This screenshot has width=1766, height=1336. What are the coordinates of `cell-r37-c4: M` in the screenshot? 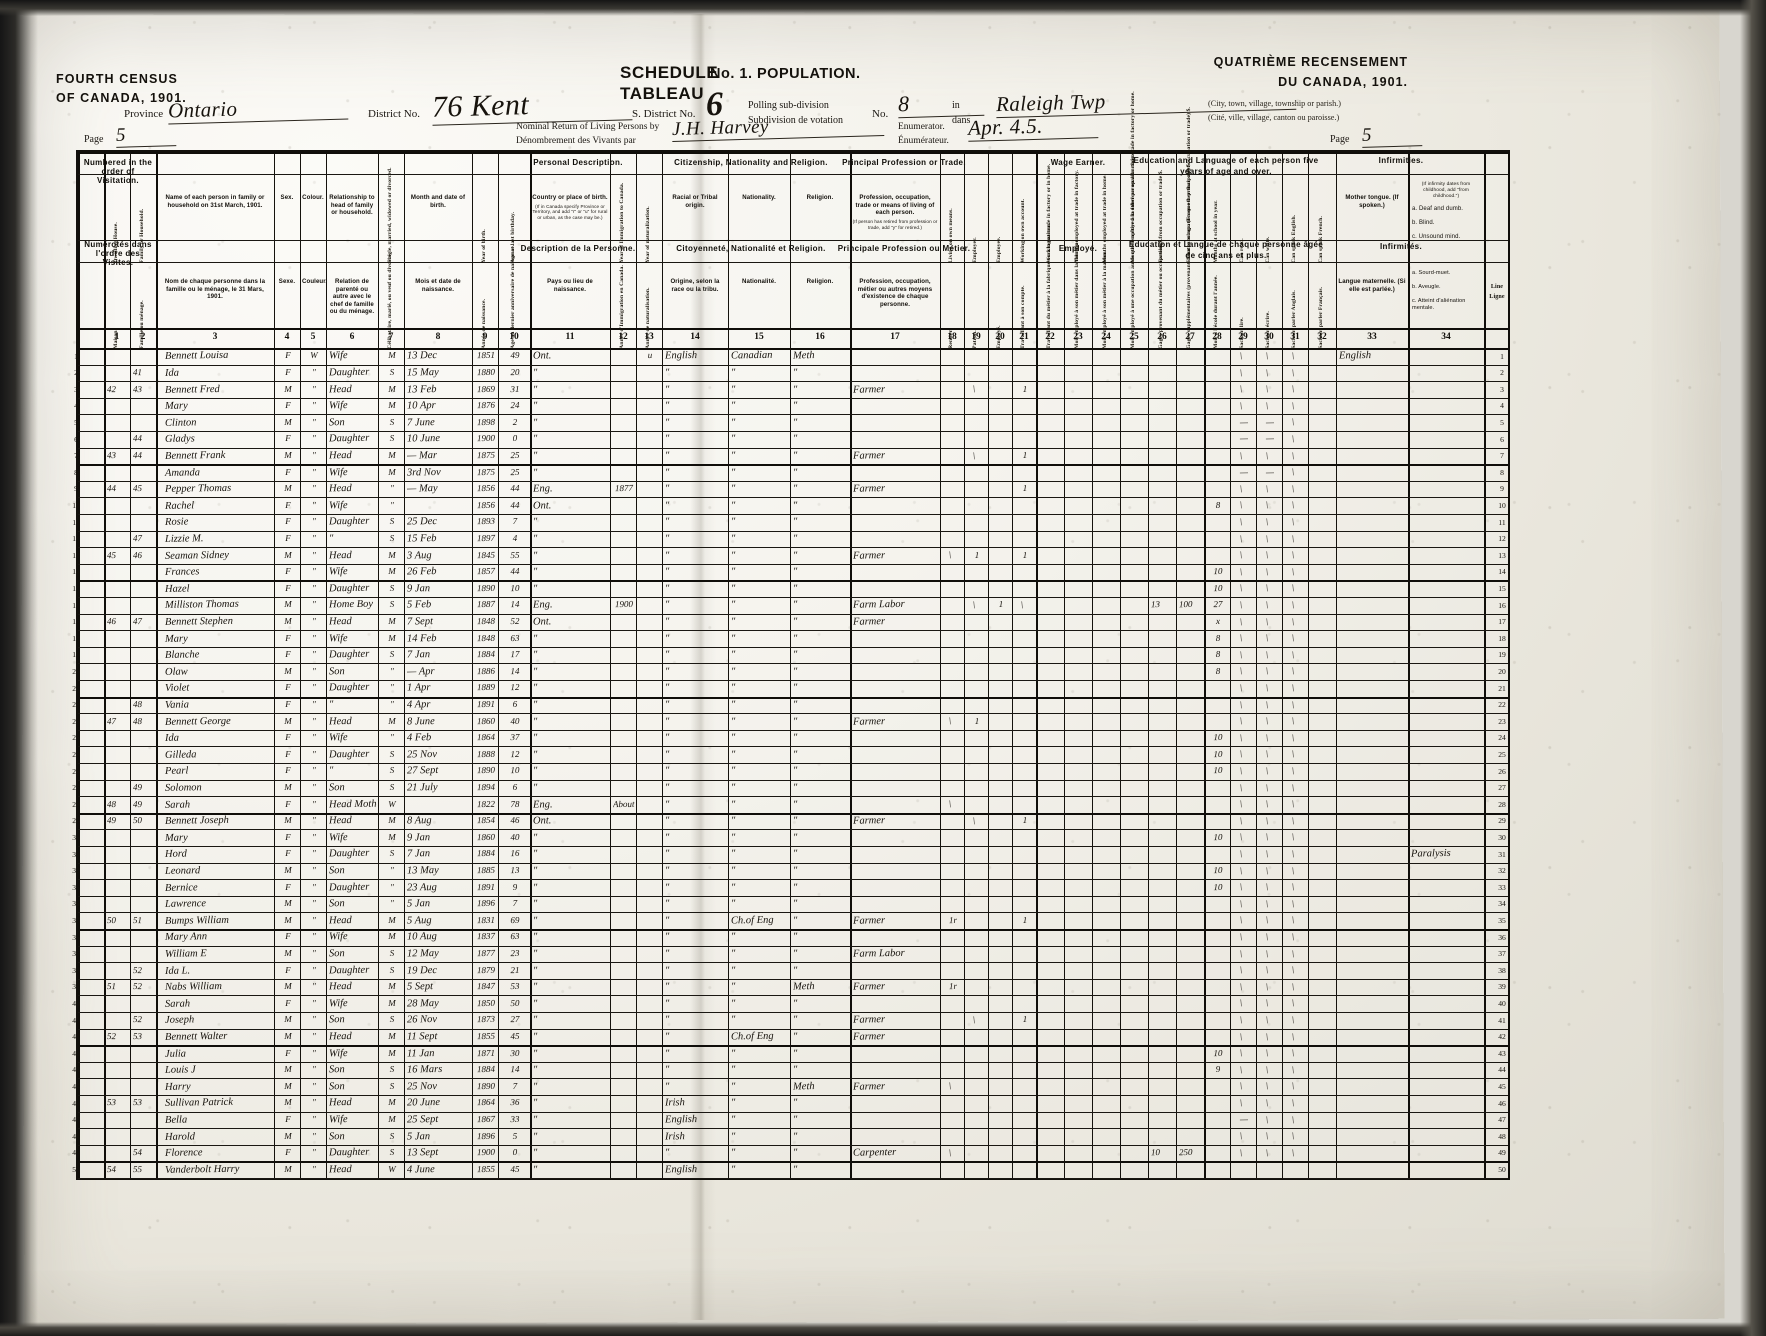 It's located at (288, 952).